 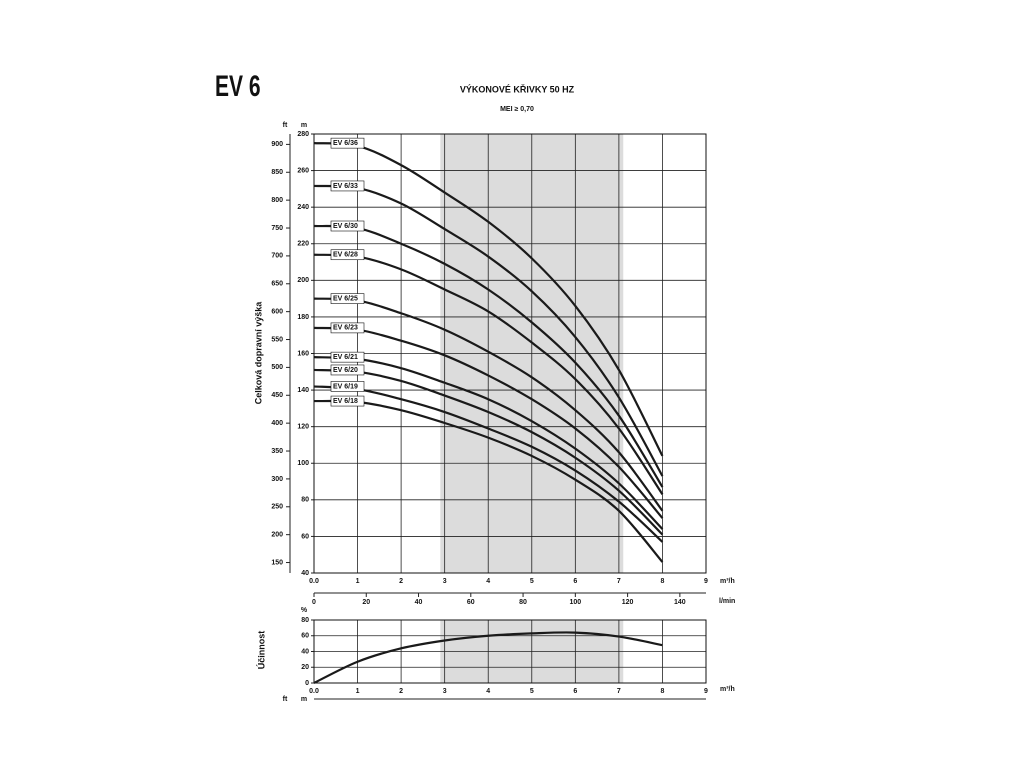 I want to click on legend-label: EV 6/20, so click(x=345, y=370).